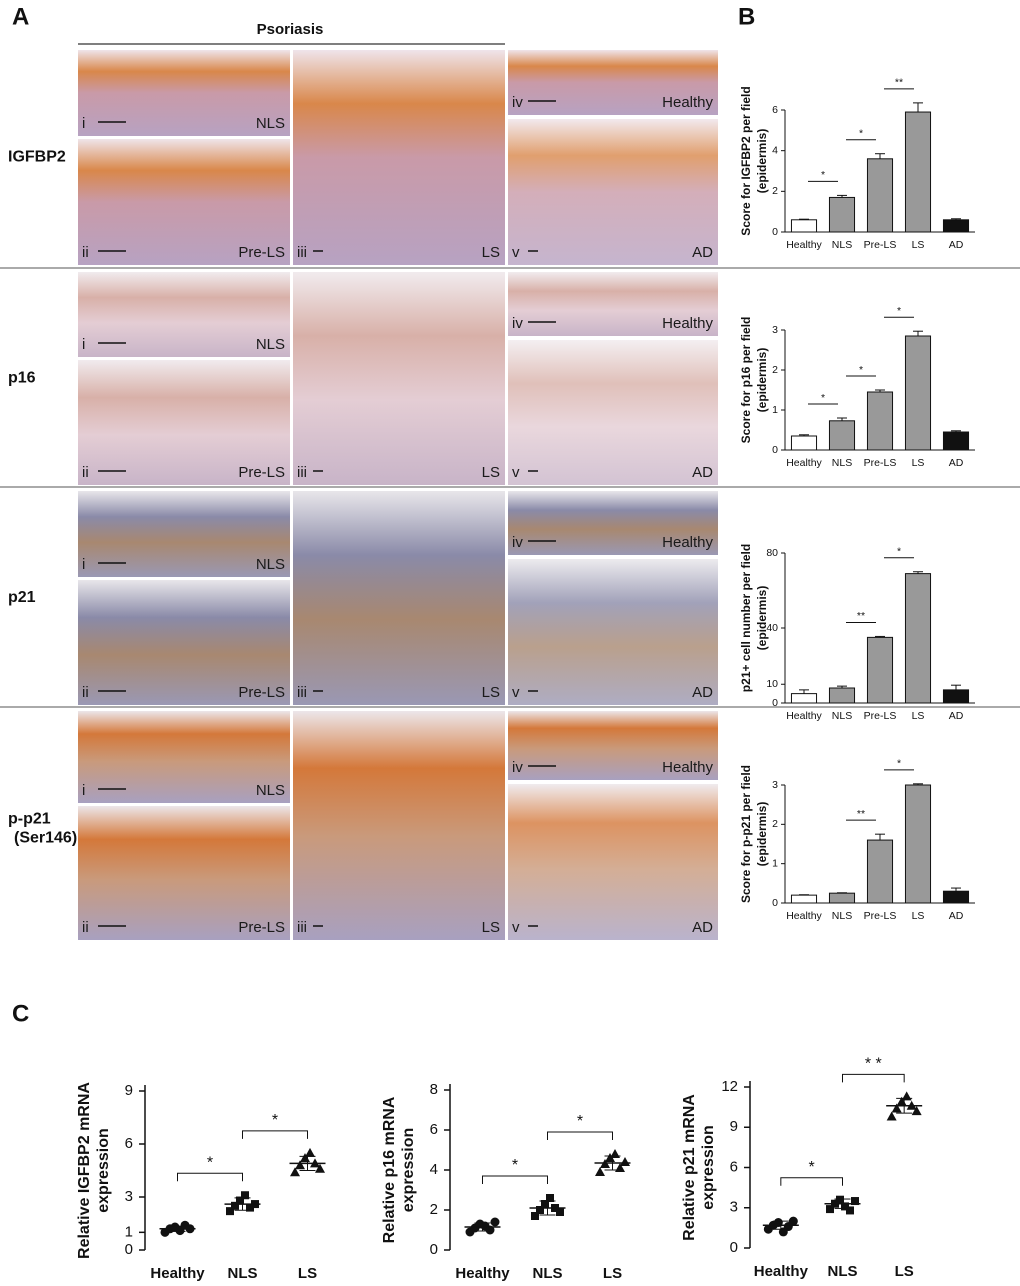 The image size is (1020, 1286). Describe the element at coordinates (270, 564) in the screenshot. I see `image-label: NLS` at that location.